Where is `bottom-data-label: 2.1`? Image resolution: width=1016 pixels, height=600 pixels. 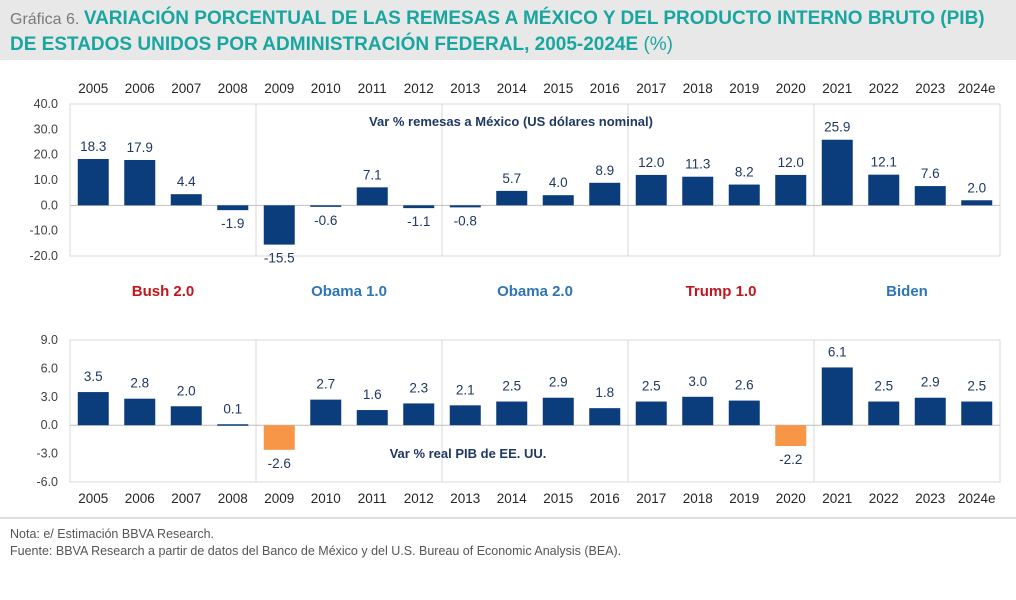
bottom-data-label: 2.1 is located at coordinates (465, 389).